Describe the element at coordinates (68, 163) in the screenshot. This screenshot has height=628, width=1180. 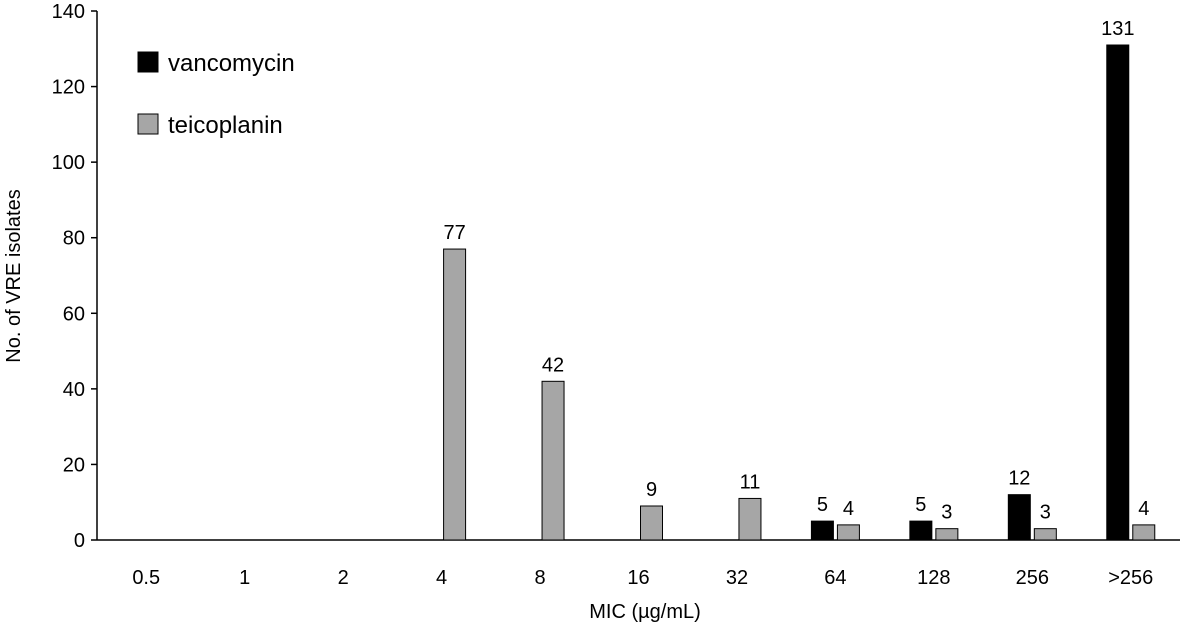
I see `y-tick-label: 100` at that location.